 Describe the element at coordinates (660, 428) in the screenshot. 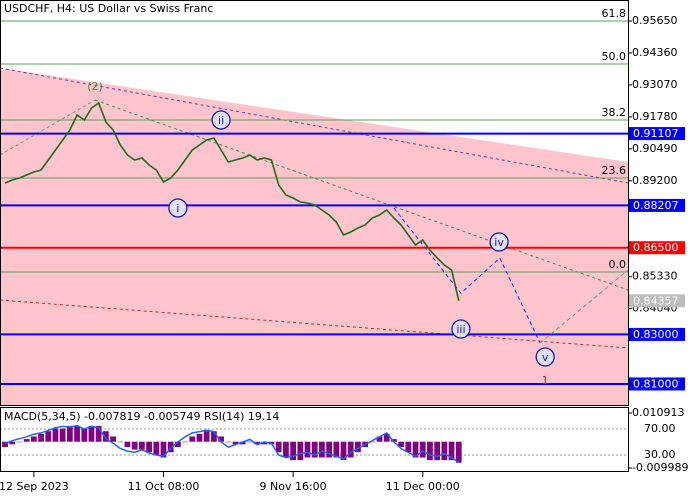

I see `y2-tick-label: 70.00` at that location.